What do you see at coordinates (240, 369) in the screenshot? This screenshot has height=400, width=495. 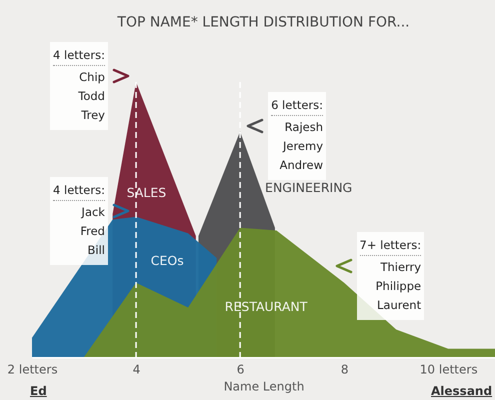 I see `x-tick-label: 6` at bounding box center [240, 369].